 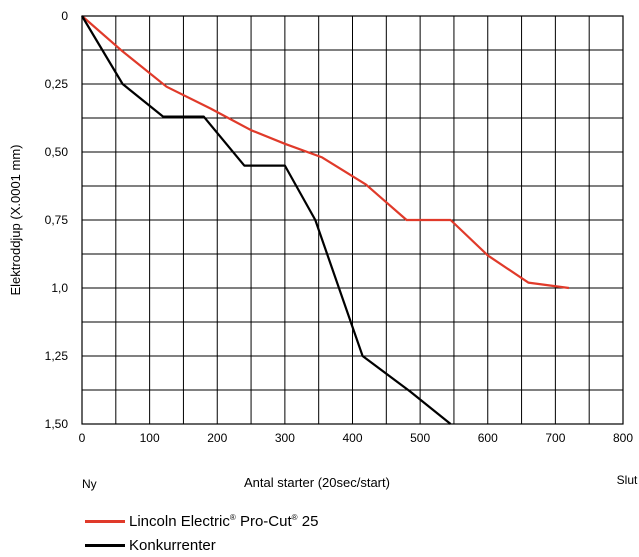 What do you see at coordinates (352, 438) in the screenshot?
I see `x-tick-label: 400` at bounding box center [352, 438].